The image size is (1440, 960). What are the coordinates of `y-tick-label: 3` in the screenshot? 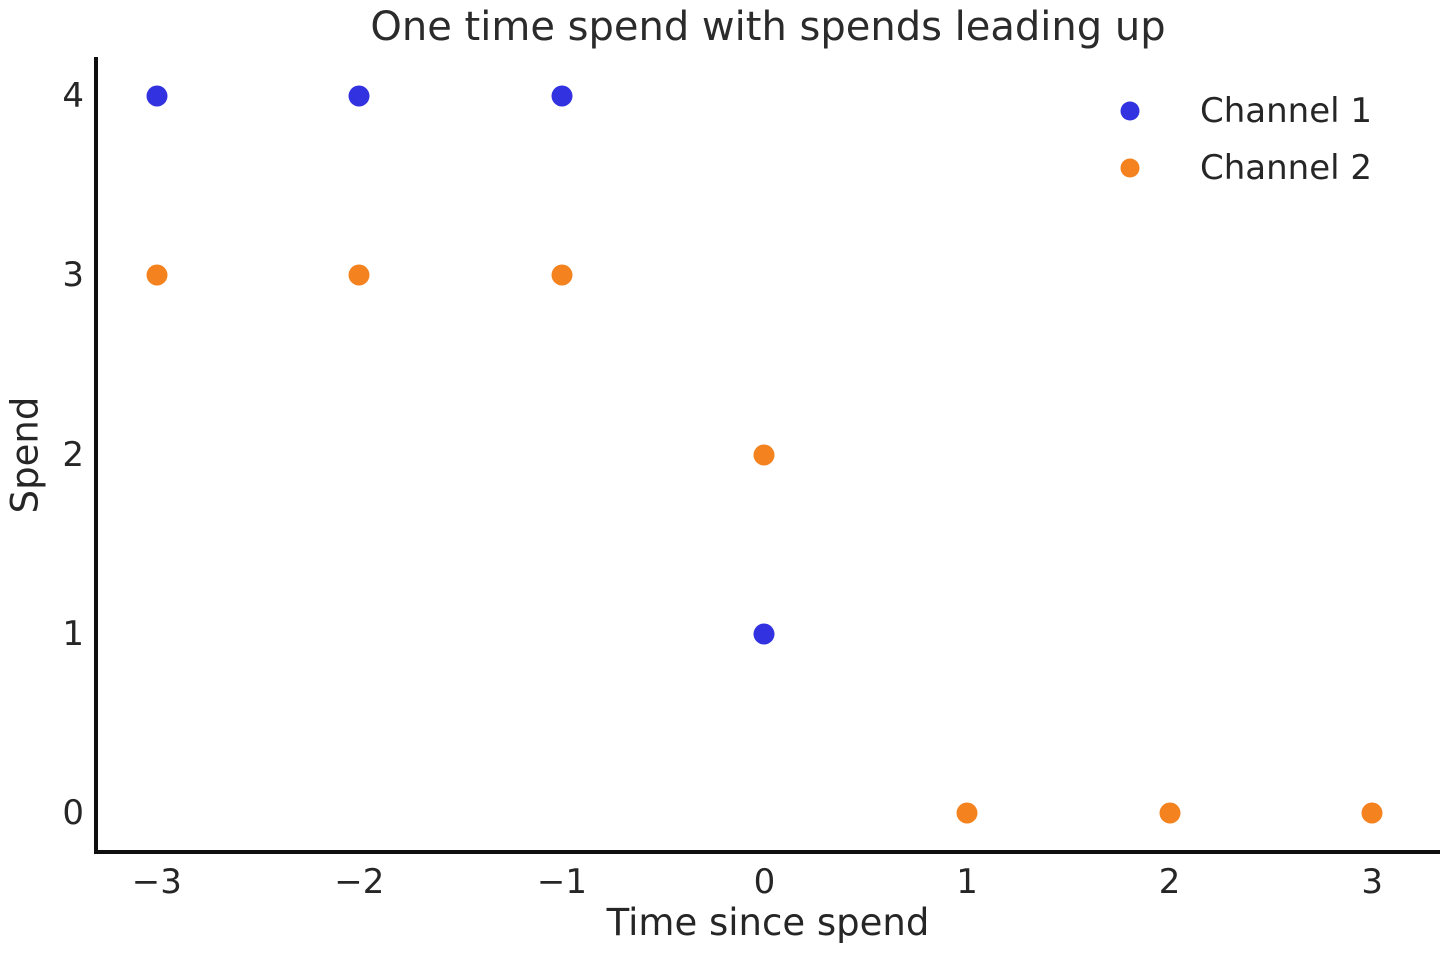 It's located at (73, 275).